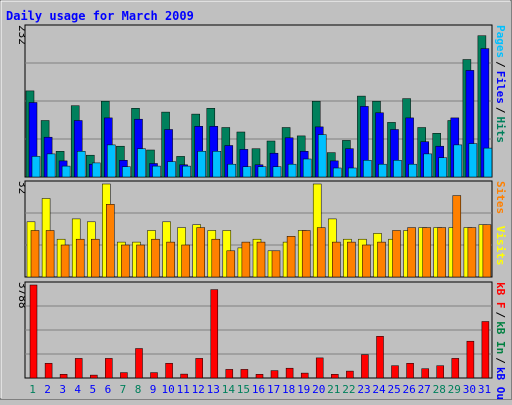 Image resolution: width=512 pixels, height=405 pixels. Describe the element at coordinates (439, 389) in the screenshot. I see `day-label-28: 28` at that location.